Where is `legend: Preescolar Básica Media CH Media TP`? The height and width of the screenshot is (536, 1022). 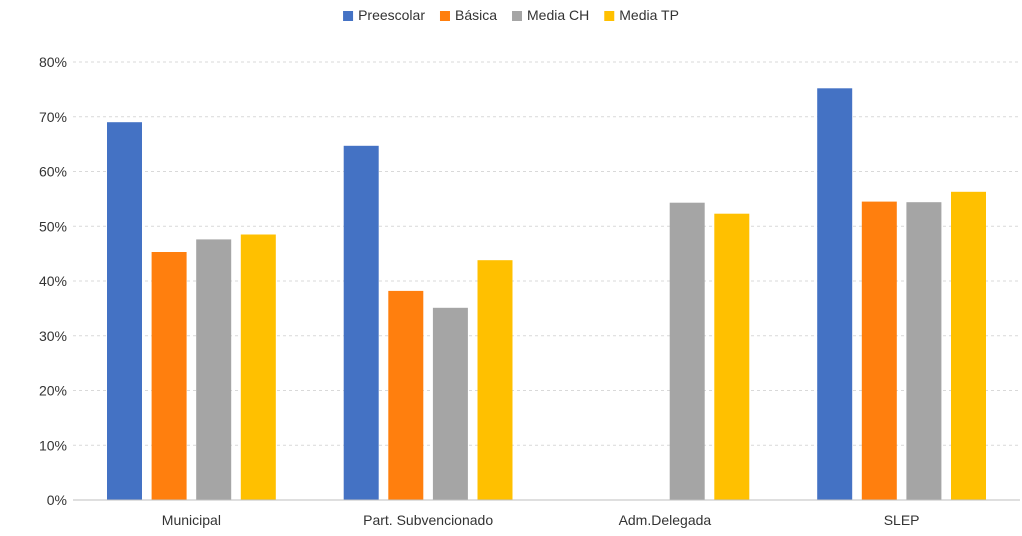 legend: Preescolar Básica Media CH Media TP is located at coordinates (511, 15).